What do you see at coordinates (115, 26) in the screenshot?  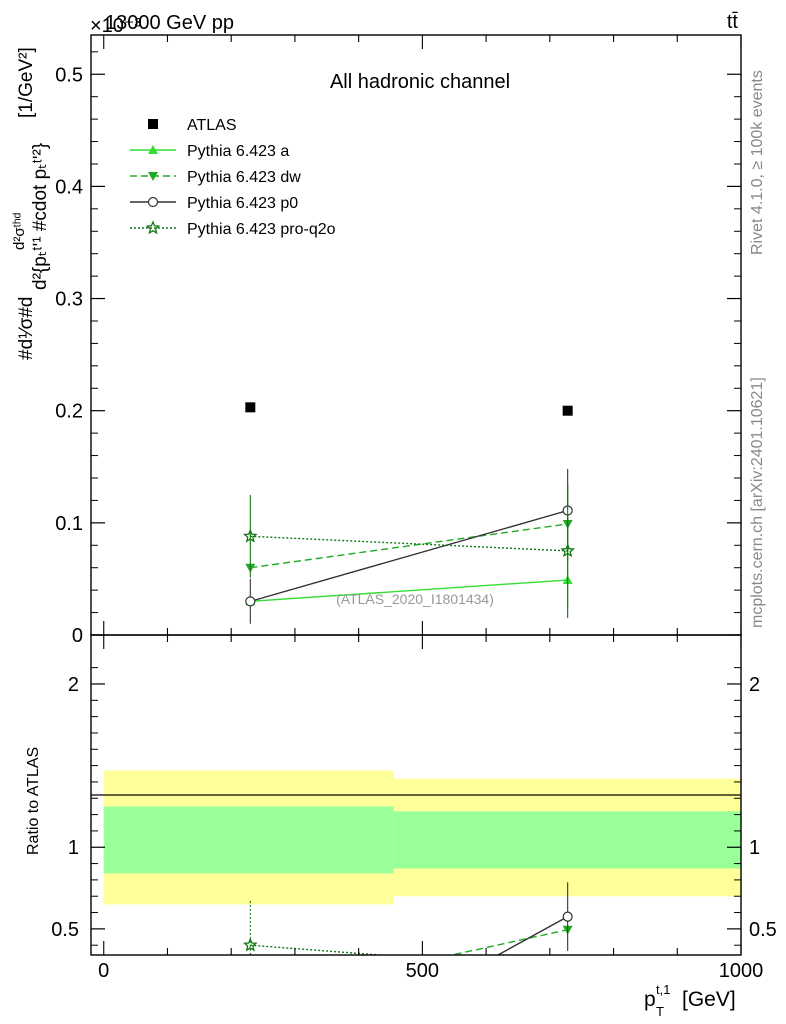 I see `exponent-label: ×10⁻³` at bounding box center [115, 26].